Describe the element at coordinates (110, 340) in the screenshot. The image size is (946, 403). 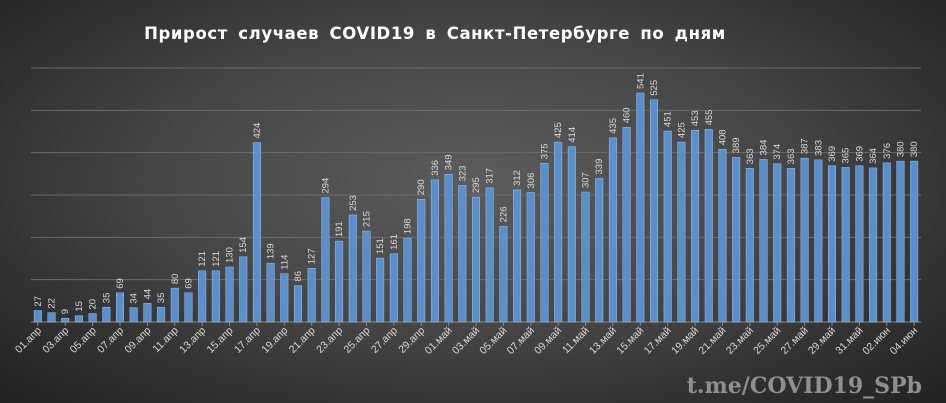
I see `tick-label: 07.апр` at that location.